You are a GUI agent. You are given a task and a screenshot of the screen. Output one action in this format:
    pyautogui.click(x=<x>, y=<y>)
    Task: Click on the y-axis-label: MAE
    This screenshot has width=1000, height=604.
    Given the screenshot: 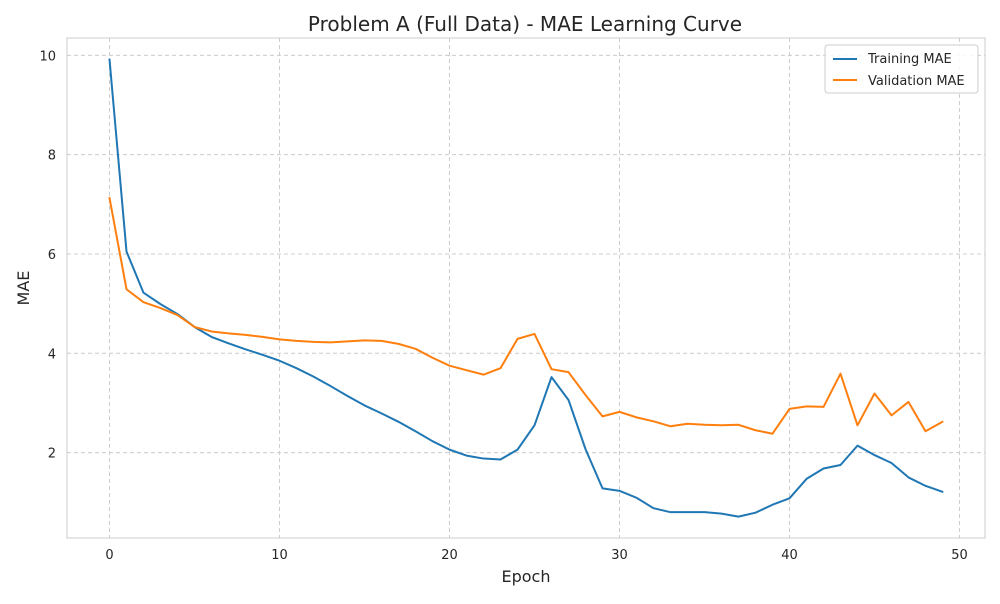 What is the action you would take?
    pyautogui.click(x=23, y=288)
    